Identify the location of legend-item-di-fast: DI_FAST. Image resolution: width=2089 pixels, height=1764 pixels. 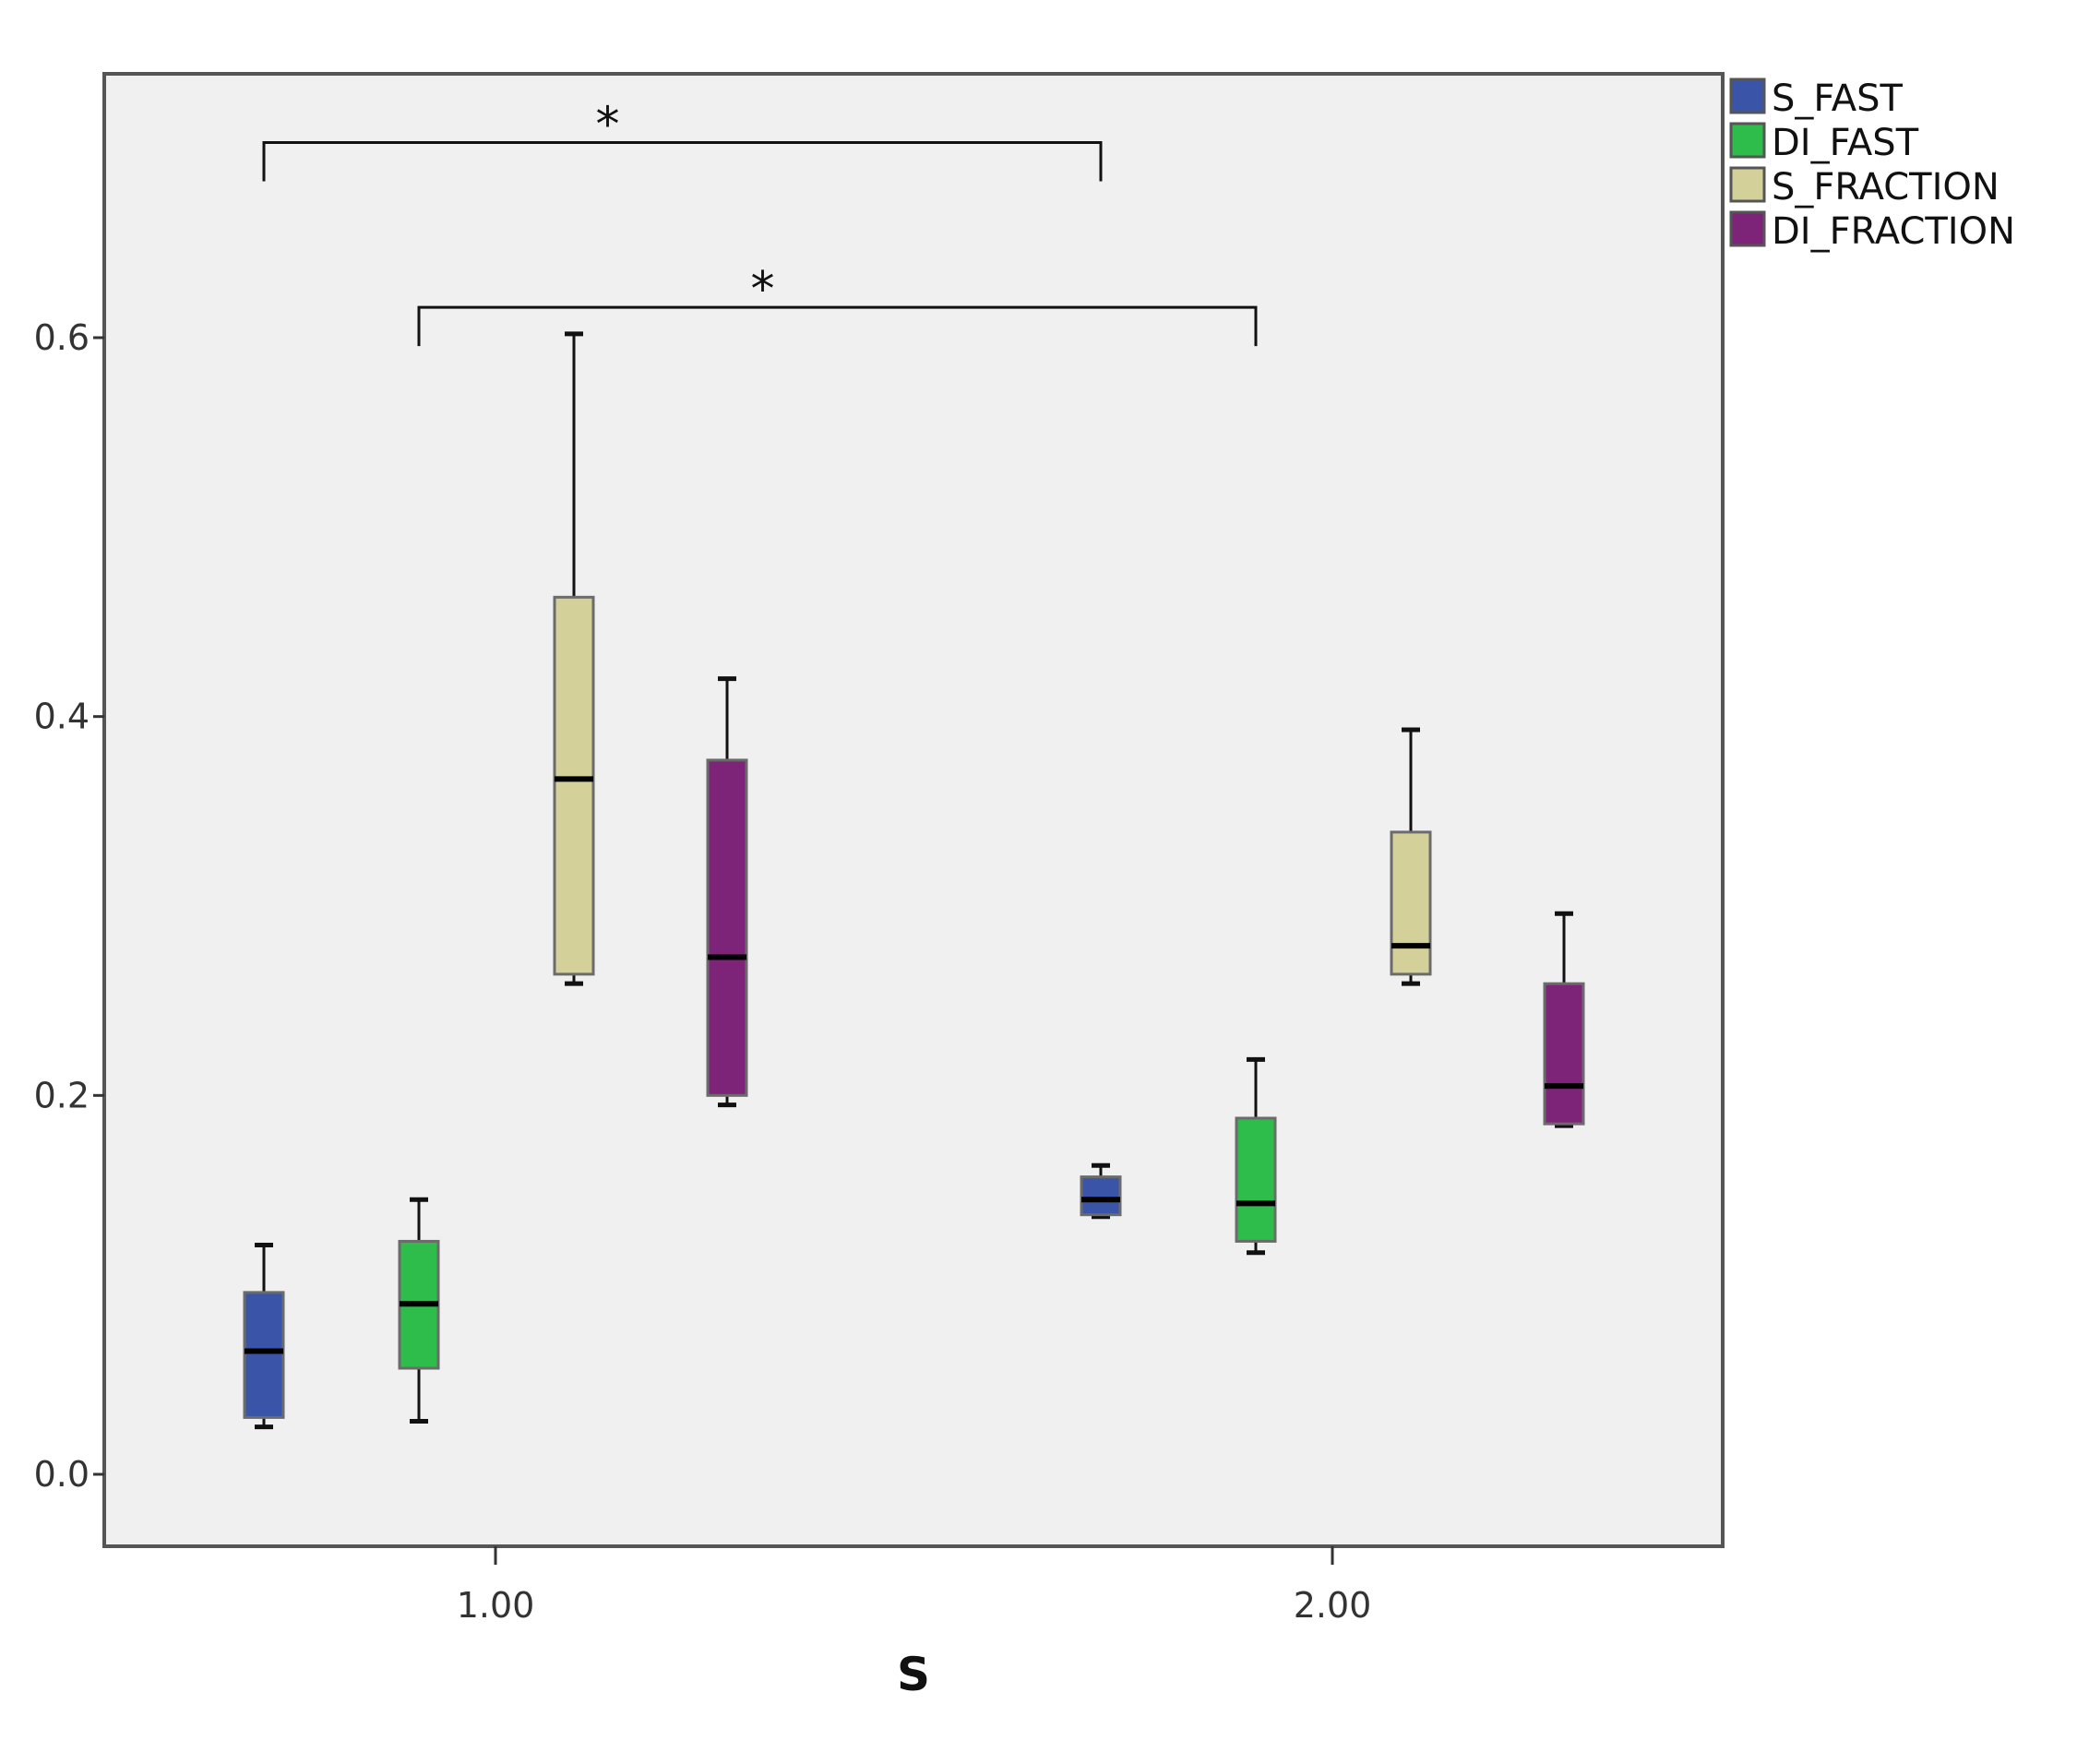
(1824, 143).